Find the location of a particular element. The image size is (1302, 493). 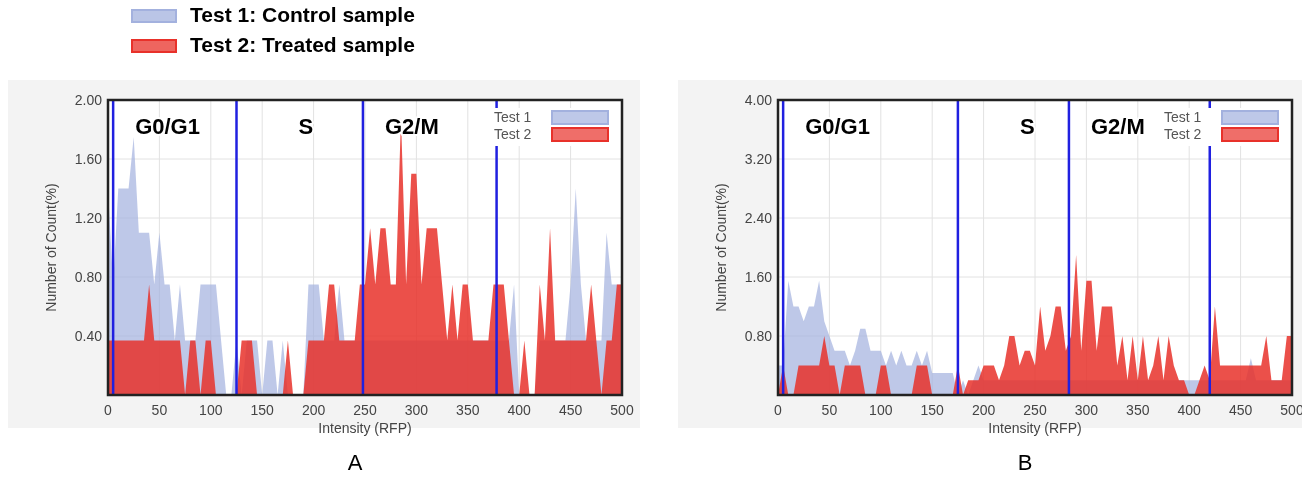

text: Test 2: Treated sample is located at coordinates (302, 44).